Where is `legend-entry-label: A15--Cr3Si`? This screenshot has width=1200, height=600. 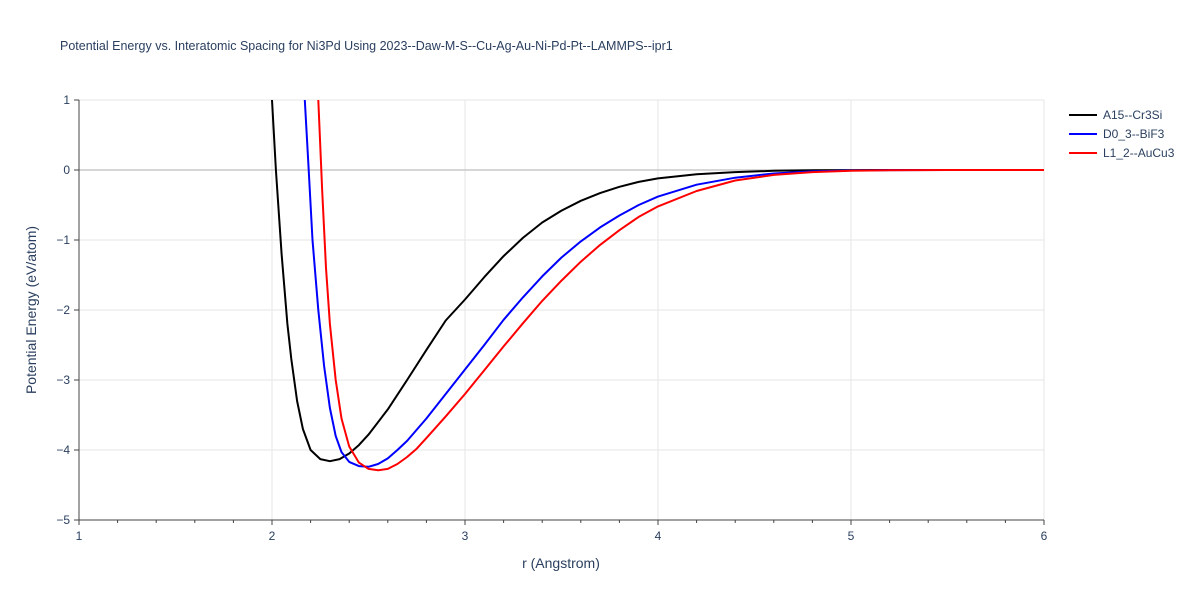
legend-entry-label: A15--Cr3Si is located at coordinates (1132, 115).